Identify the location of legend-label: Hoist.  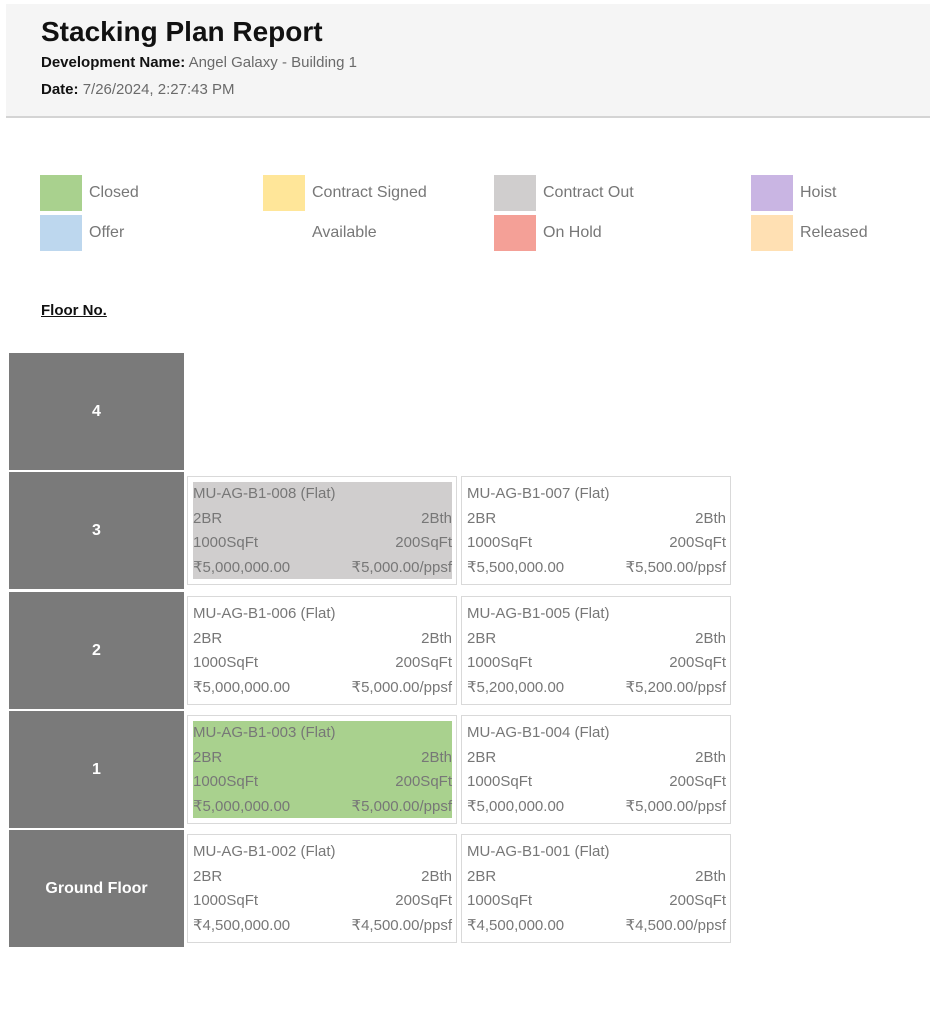
(818, 192).